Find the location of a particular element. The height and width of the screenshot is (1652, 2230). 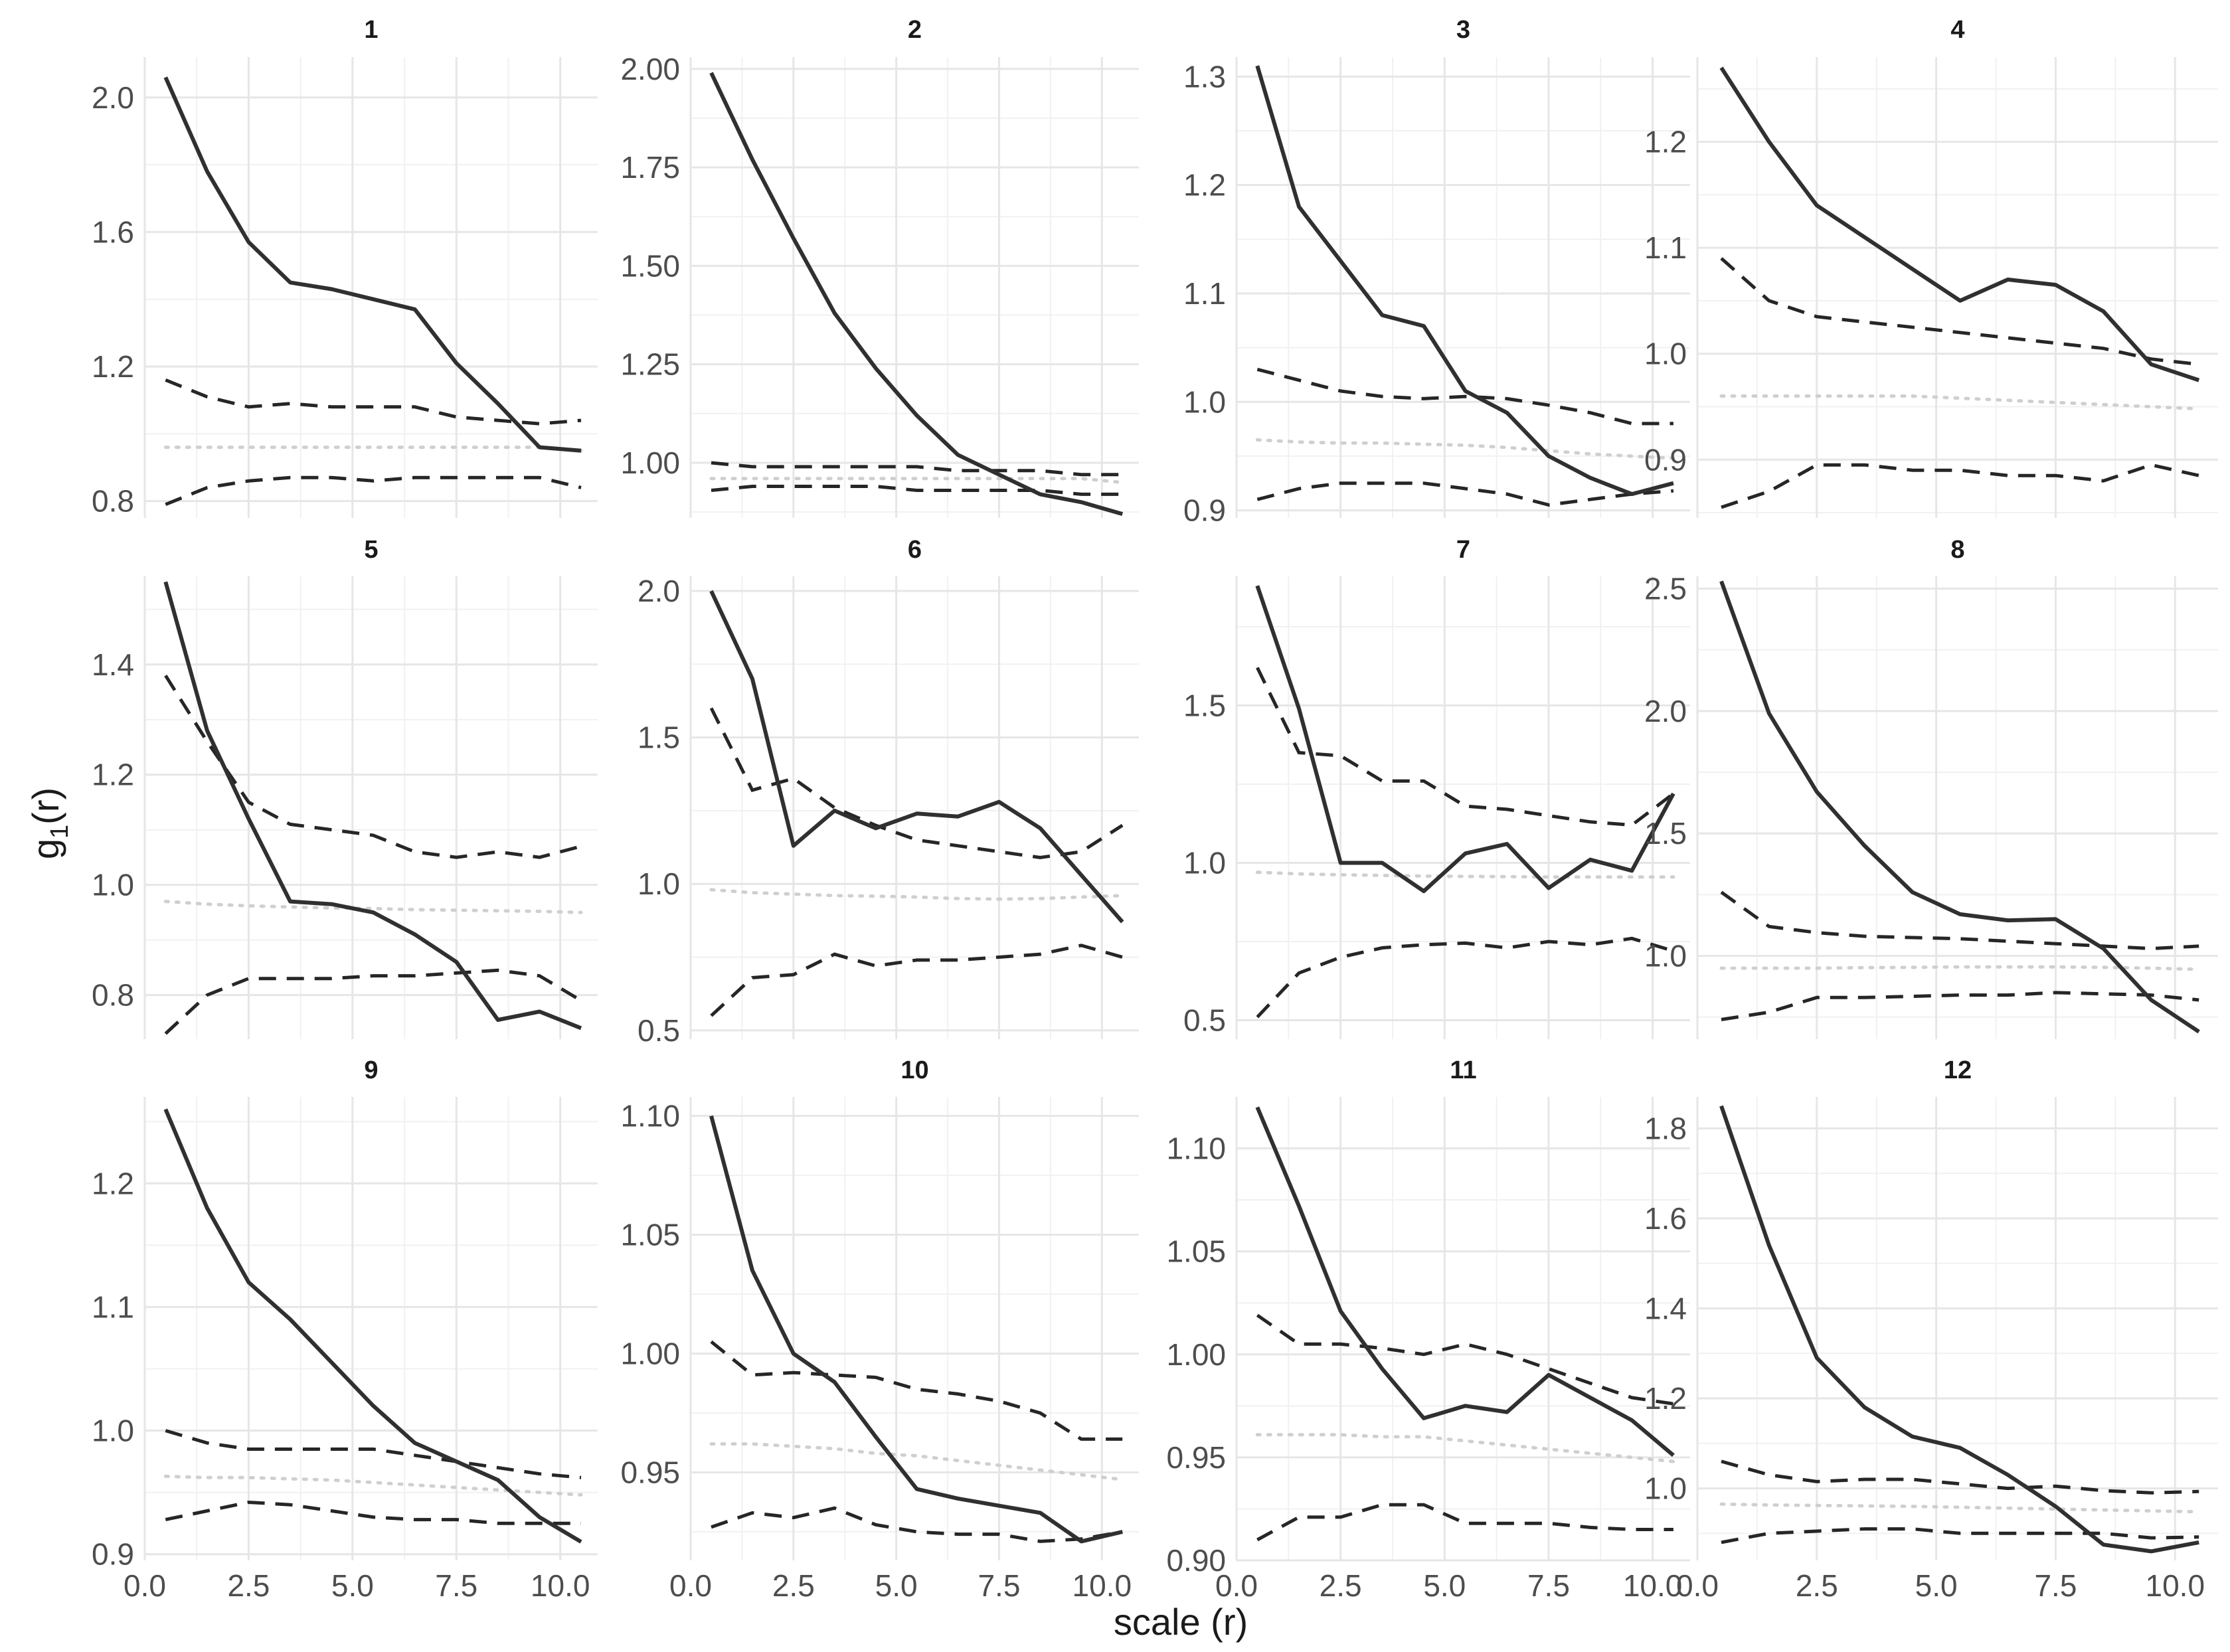

x-axis-title: scale (r) is located at coordinates (1181, 1622).